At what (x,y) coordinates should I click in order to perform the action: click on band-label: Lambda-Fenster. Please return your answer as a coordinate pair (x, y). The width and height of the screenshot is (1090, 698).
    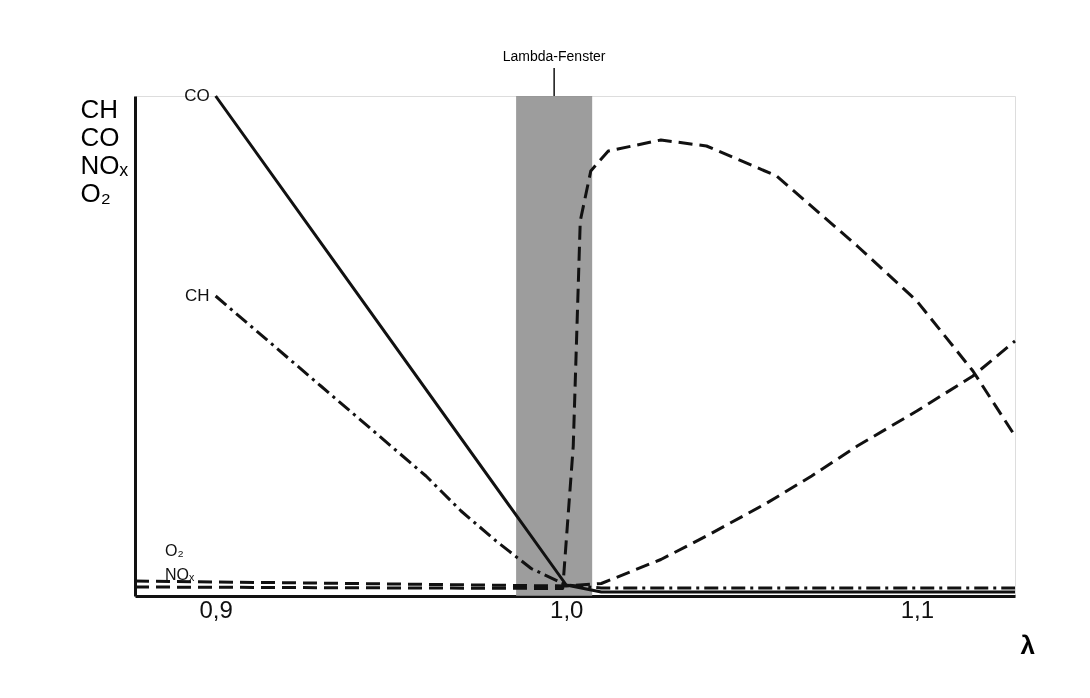
    Looking at the image, I should click on (554, 56).